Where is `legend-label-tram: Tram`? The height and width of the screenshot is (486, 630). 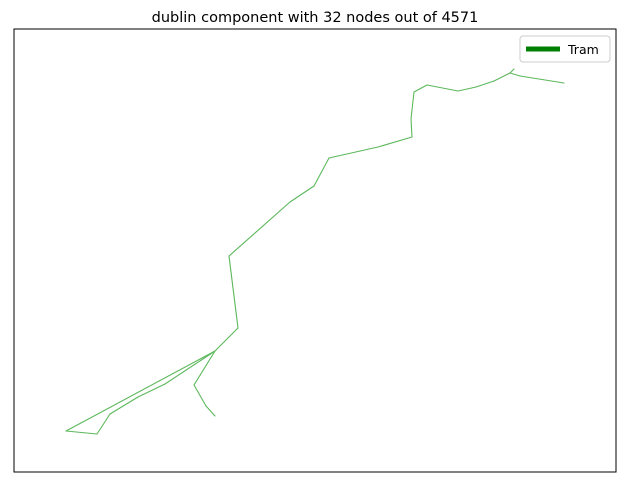 legend-label-tram: Tram is located at coordinates (583, 49).